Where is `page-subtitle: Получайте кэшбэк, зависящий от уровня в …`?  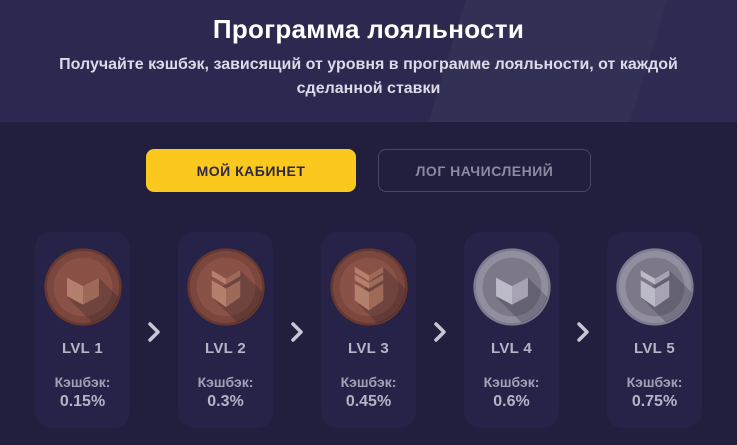
page-subtitle: Получайте кэшбэк, зависящий от уровня в … is located at coordinates (368, 76).